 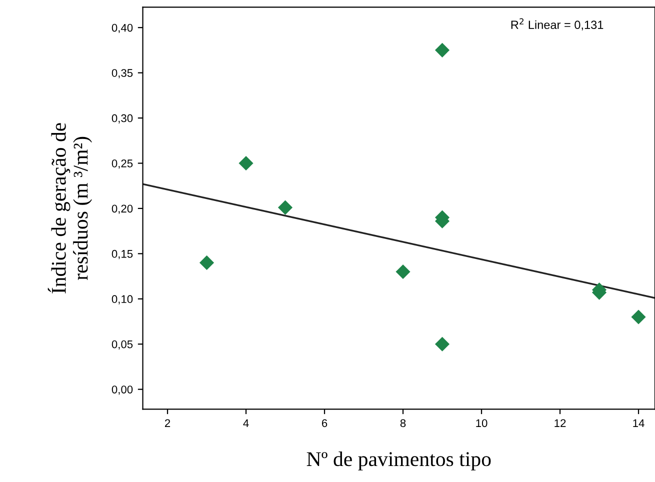 I want to click on y-tick-label: 0,10, so click(x=122, y=299).